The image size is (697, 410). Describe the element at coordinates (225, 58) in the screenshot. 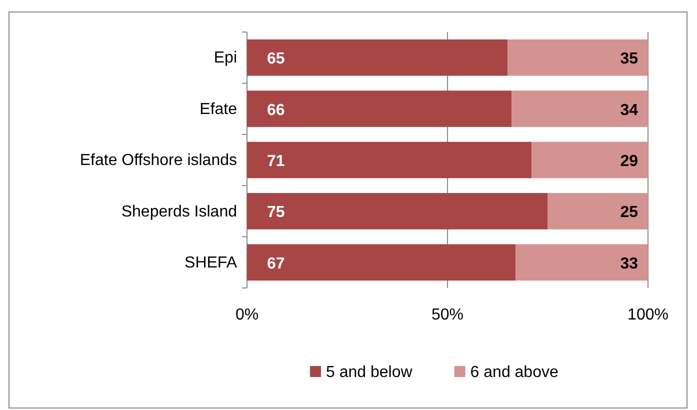

I see `y-tick-label: Epi` at that location.